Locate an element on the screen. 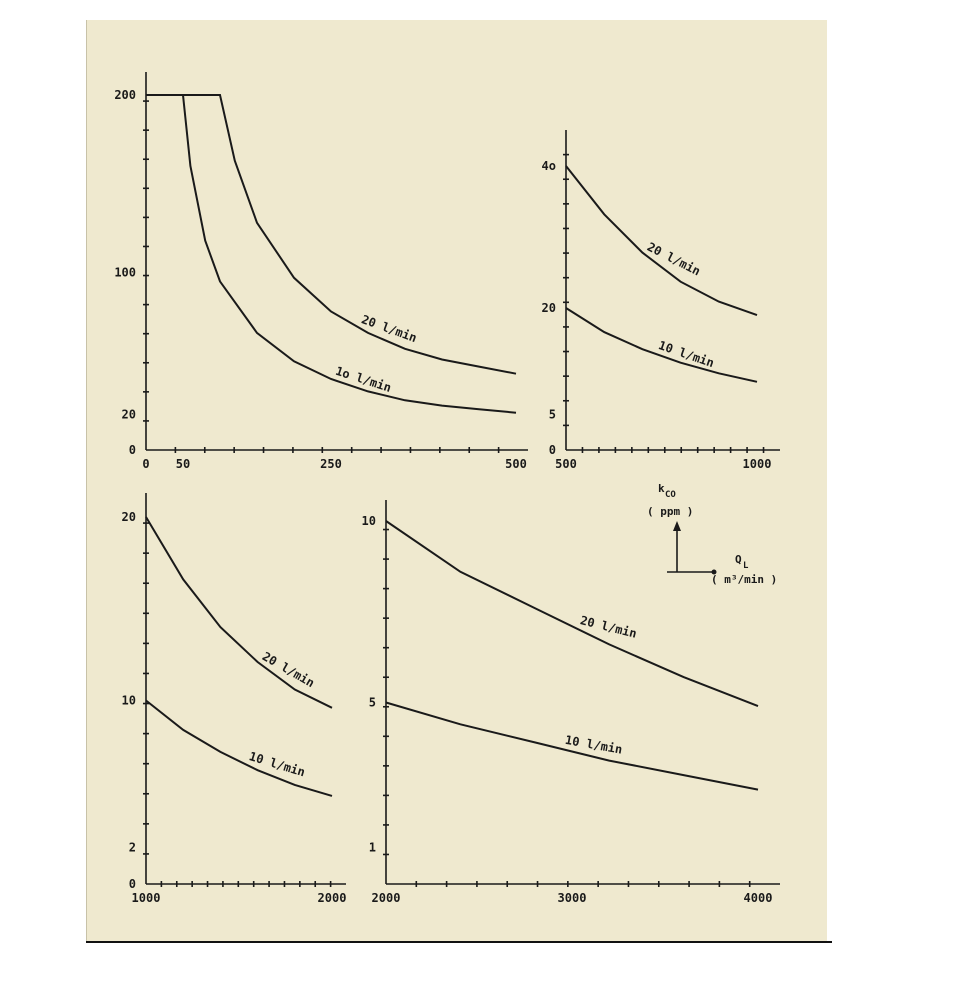  legend-x-sub: L is located at coordinates (746, 566).